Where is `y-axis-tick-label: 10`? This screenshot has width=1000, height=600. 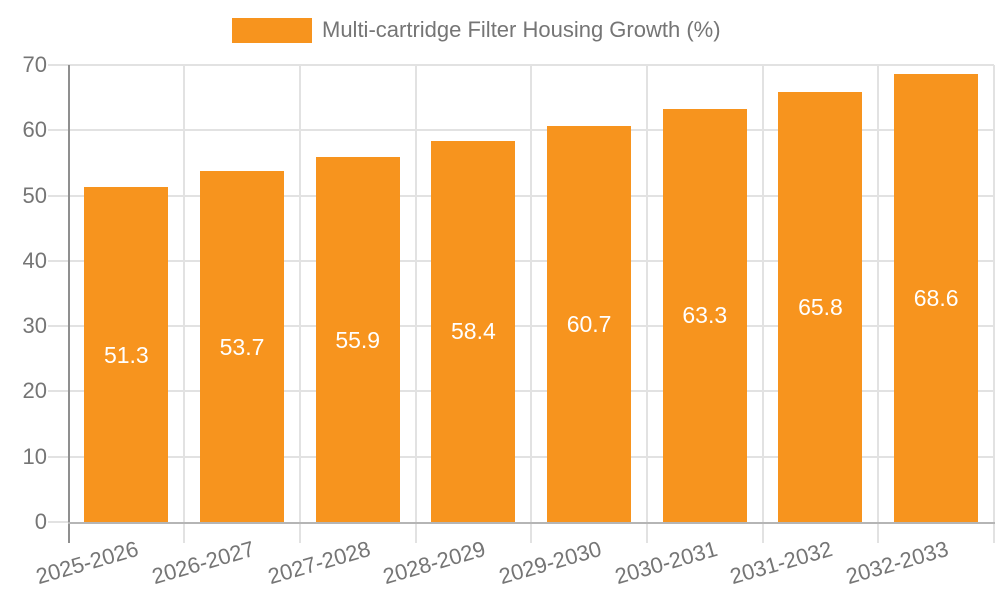 y-axis-tick-label: 10 is located at coordinates (34, 456).